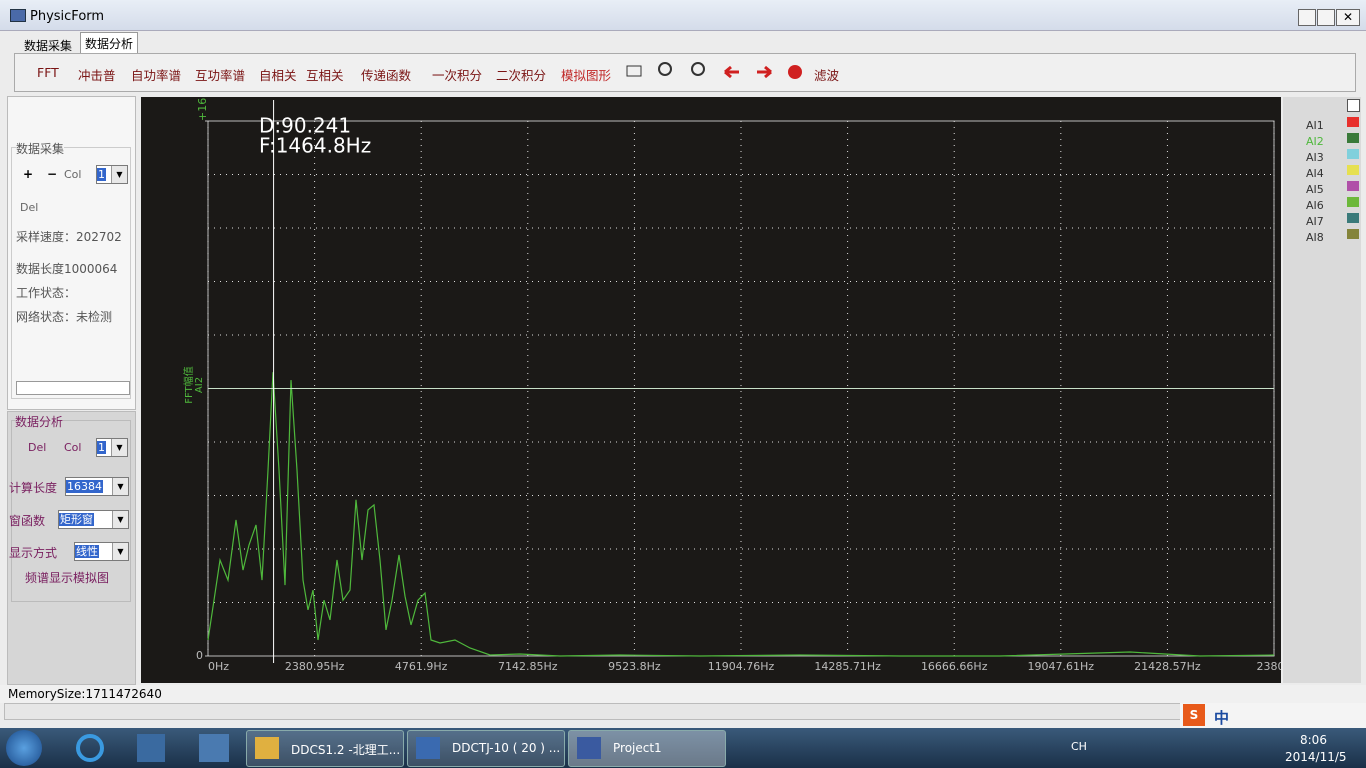 The height and width of the screenshot is (768, 1366). Describe the element at coordinates (202, 109) in the screenshot. I see `y-tick-label: +160` at that location.